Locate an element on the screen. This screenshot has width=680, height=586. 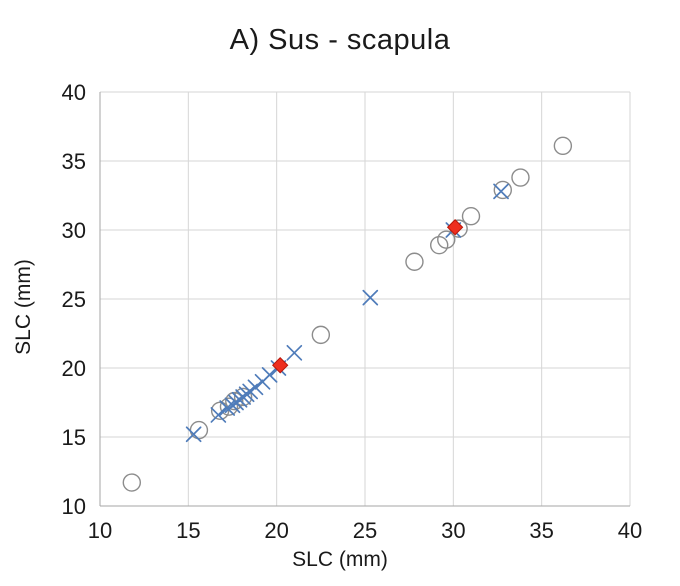
x-tick-label: 40 is located at coordinates (630, 530).